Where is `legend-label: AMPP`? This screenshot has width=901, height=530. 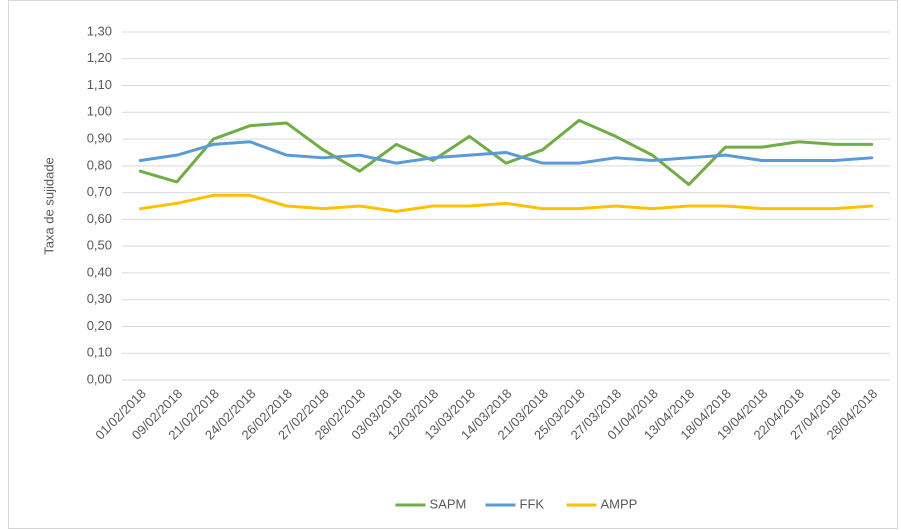
legend-label: AMPP is located at coordinates (619, 503).